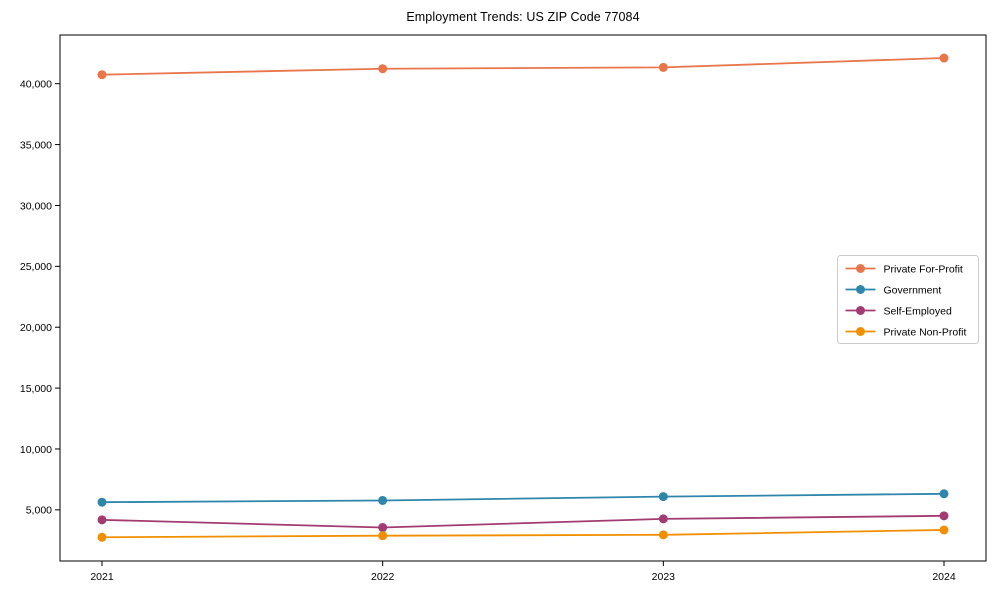  What do you see at coordinates (523, 66) in the screenshot?
I see `series-line-private-for-profit` at bounding box center [523, 66].